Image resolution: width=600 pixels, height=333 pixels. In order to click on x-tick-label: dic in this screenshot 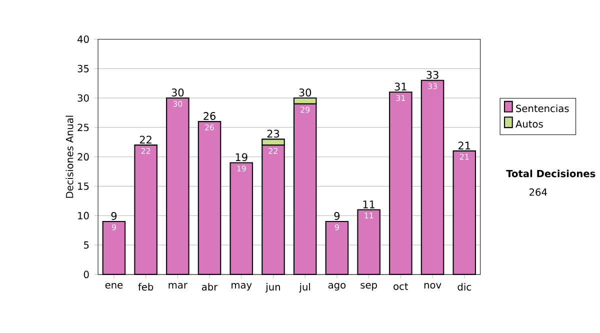, I will do `click(464, 286)`.